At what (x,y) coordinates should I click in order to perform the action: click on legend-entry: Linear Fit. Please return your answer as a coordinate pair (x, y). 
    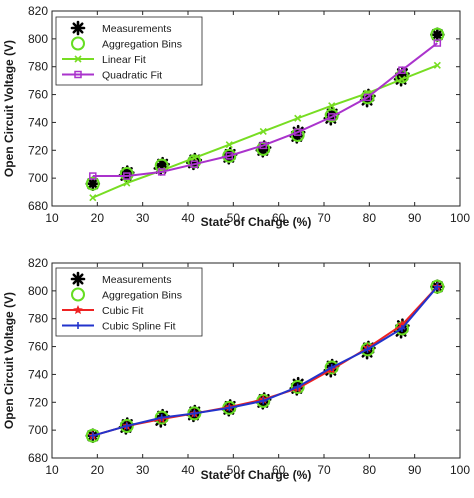
    Looking at the image, I should click on (104, 60).